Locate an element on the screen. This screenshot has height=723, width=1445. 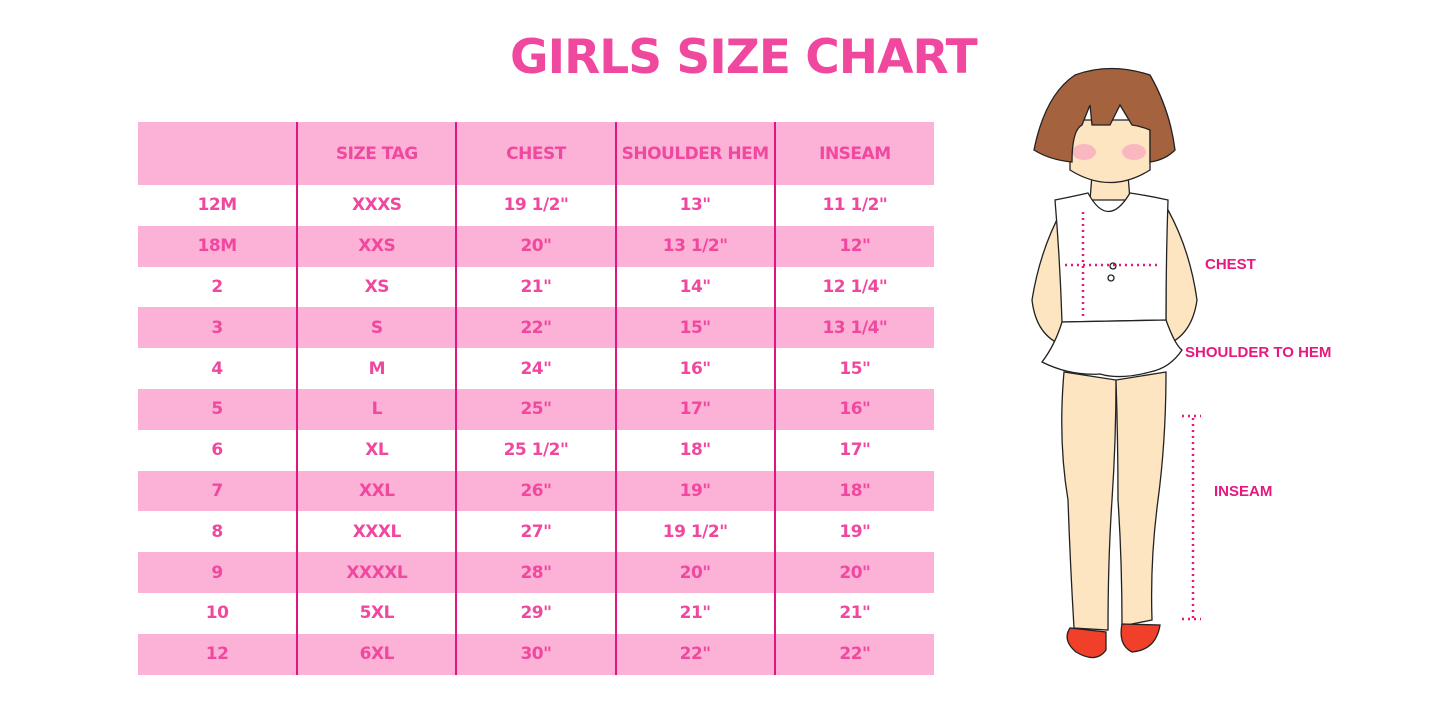
table-cell: 5XL is located at coordinates (376, 613).